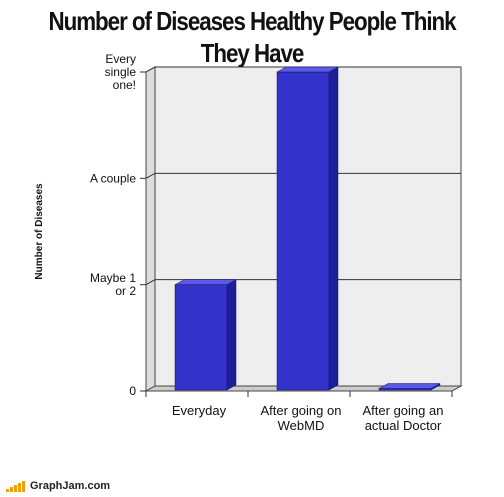 This screenshot has height=497, width=504. I want to click on left-wall, so click(150, 229).